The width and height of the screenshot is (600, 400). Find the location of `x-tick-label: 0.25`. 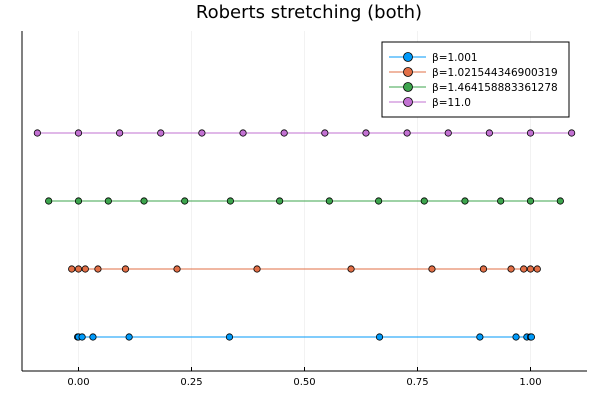

x-tick-label: 0.25 is located at coordinates (191, 382).